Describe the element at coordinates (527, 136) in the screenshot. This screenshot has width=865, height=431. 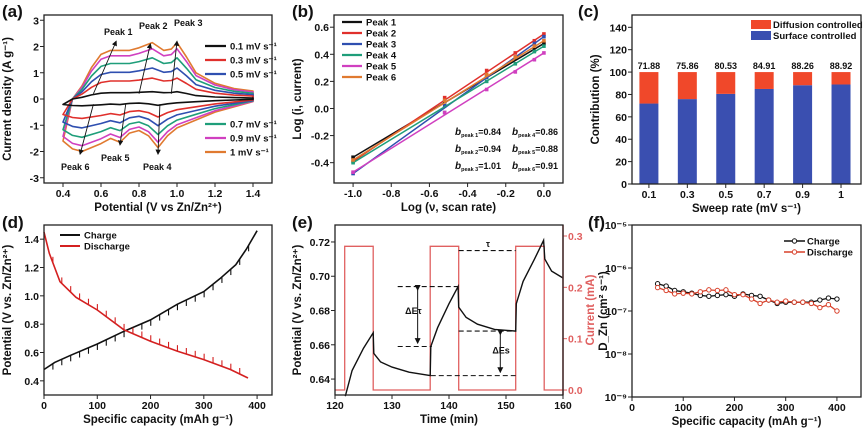
I see `b-subscript: peak 4` at that location.